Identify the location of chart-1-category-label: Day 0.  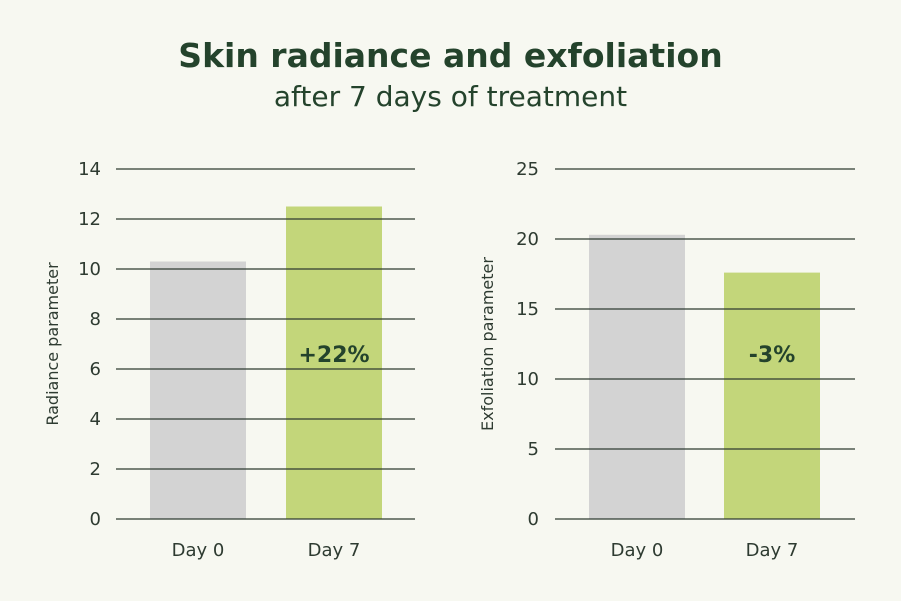
(198, 550).